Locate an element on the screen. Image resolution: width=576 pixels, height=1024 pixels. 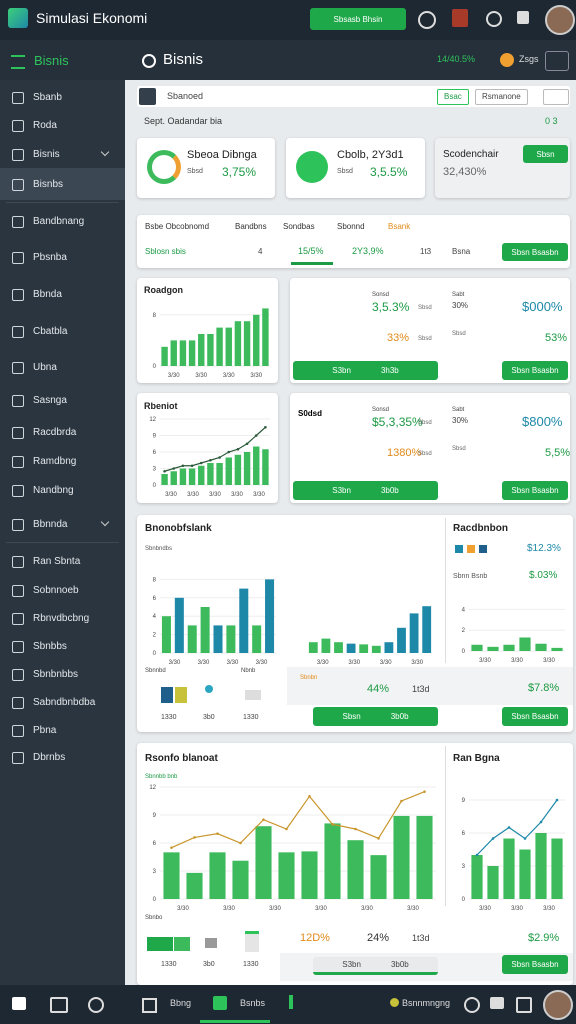
y-tick-label: 2 is located at coordinates (464, 631).